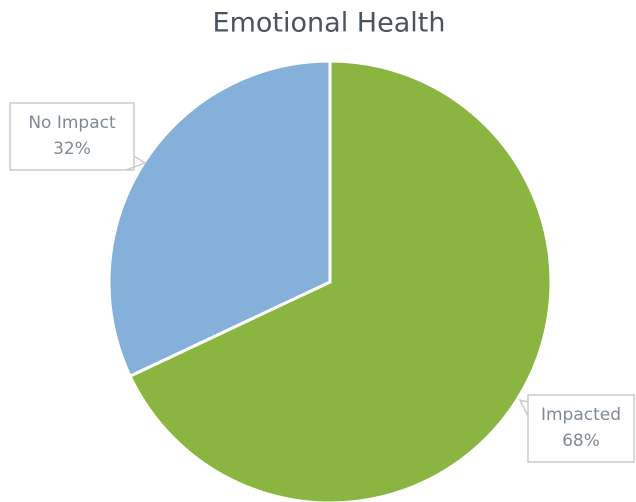  What do you see at coordinates (581, 441) in the screenshot?
I see `value-label: 68%` at bounding box center [581, 441].